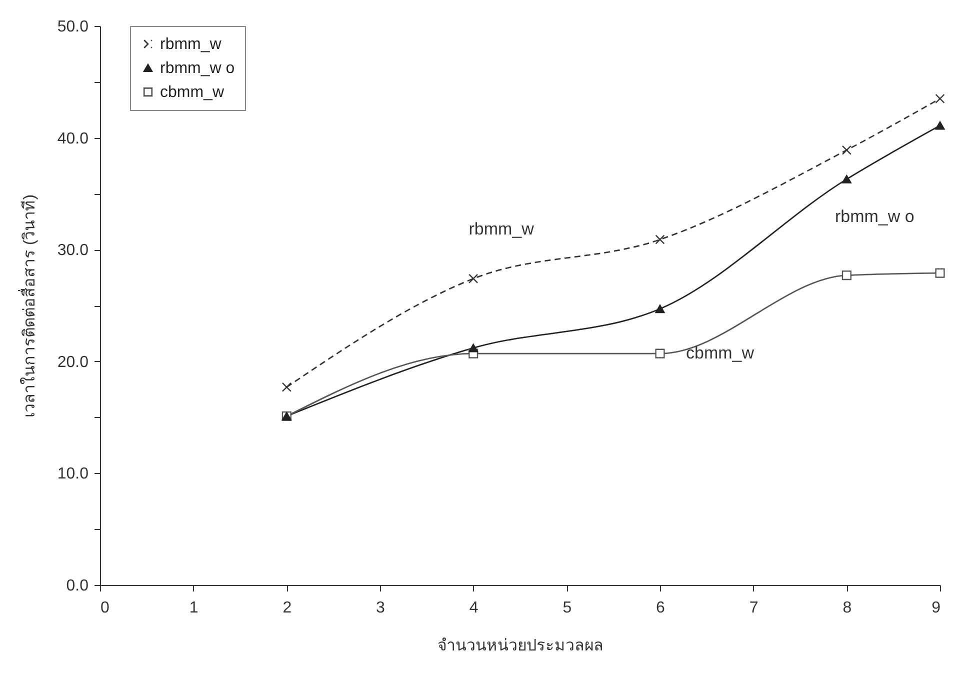 This screenshot has width=977, height=673. What do you see at coordinates (77, 586) in the screenshot?
I see `y-tick-label: 0.0` at bounding box center [77, 586].